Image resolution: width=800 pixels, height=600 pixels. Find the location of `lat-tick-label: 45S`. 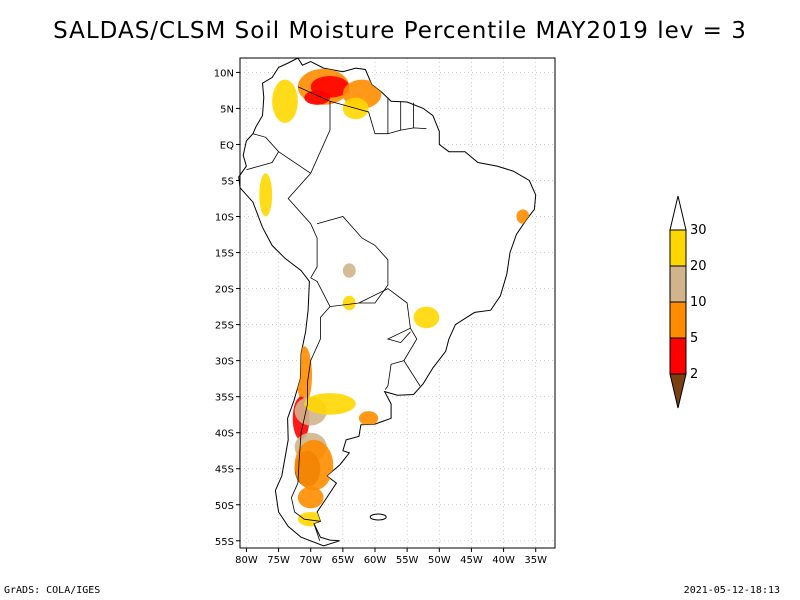

lat-tick-label: 45S is located at coordinates (224, 470).